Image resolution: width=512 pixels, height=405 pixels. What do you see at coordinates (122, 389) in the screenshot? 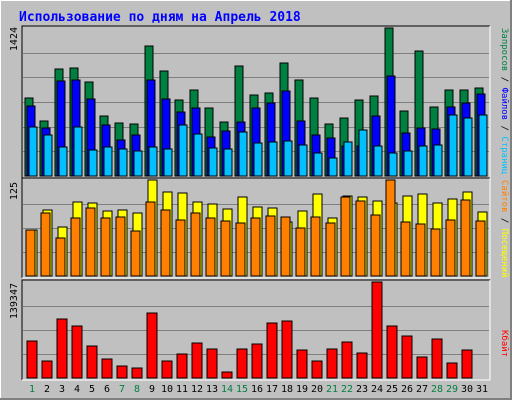
I see `day-label: 7` at bounding box center [122, 389].